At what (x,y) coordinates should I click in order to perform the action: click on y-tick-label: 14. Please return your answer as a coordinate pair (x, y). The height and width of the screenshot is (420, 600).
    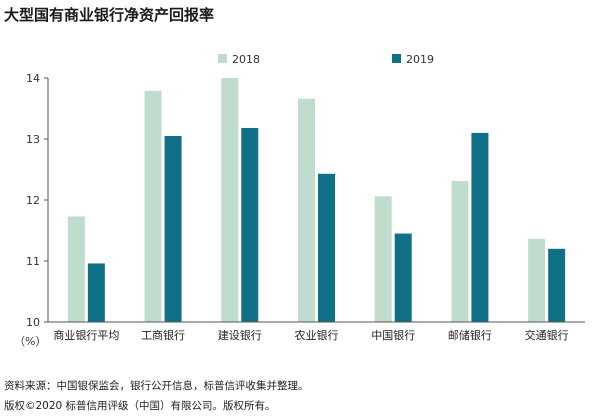
    Looking at the image, I should click on (33, 78).